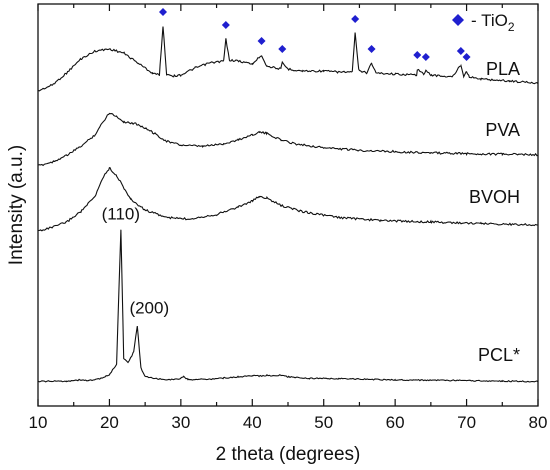 The width and height of the screenshot is (550, 470). What do you see at coordinates (395, 422) in the screenshot?
I see `x-tick-label: 60` at bounding box center [395, 422].